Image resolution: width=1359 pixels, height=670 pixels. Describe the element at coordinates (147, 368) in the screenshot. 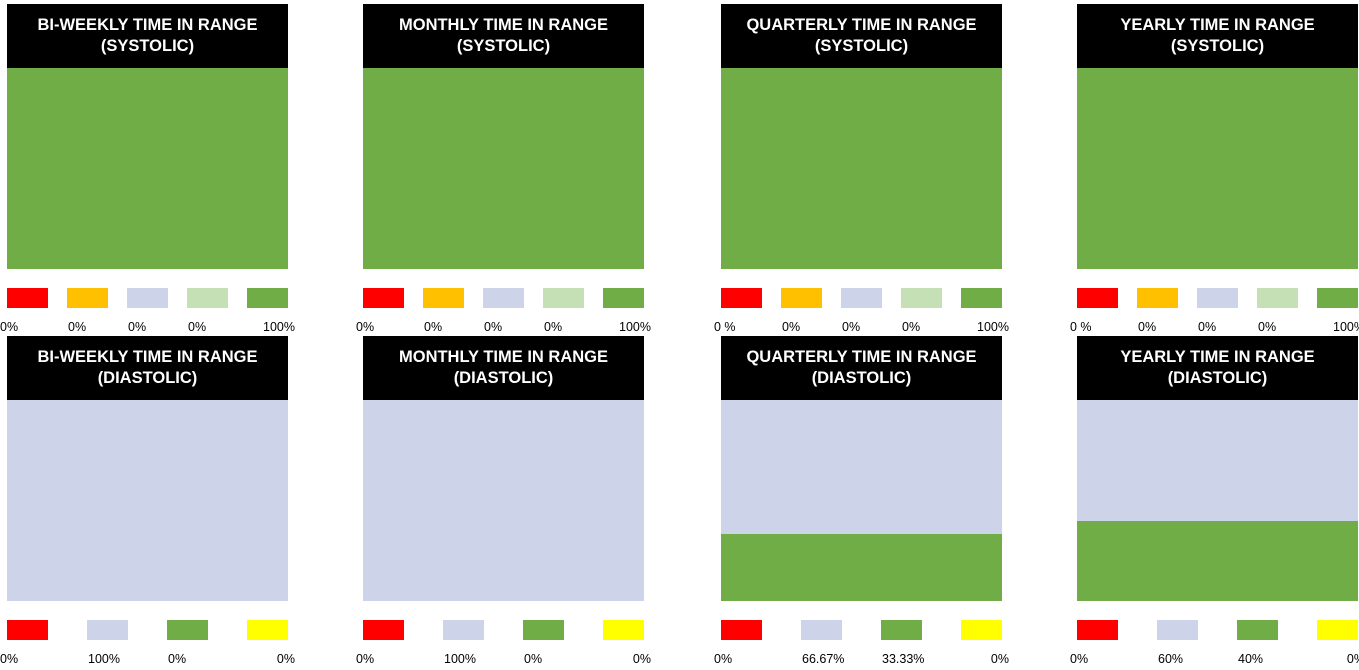

I see `chart-title: BI-WEEKLY TIME IN RANGE (DIASTOLIC)` at that location.